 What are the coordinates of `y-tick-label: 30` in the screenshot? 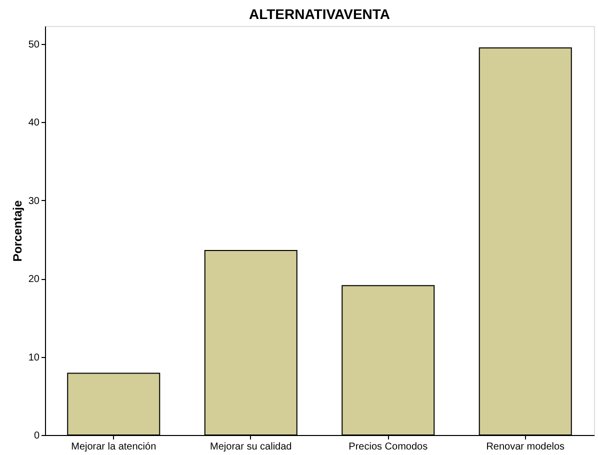 It's located at (34, 201).